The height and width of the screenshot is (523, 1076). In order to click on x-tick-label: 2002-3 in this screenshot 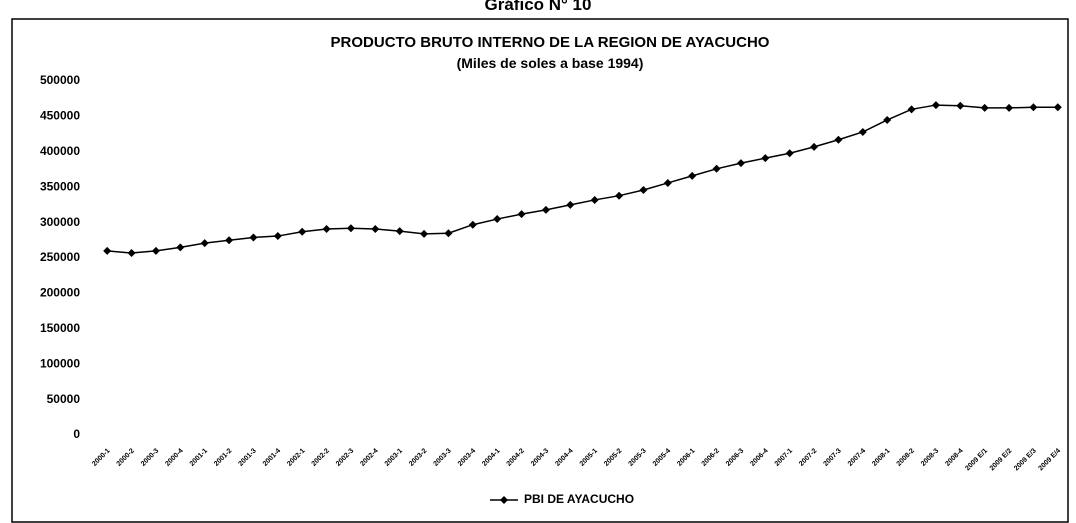, I will do `click(345, 457)`.